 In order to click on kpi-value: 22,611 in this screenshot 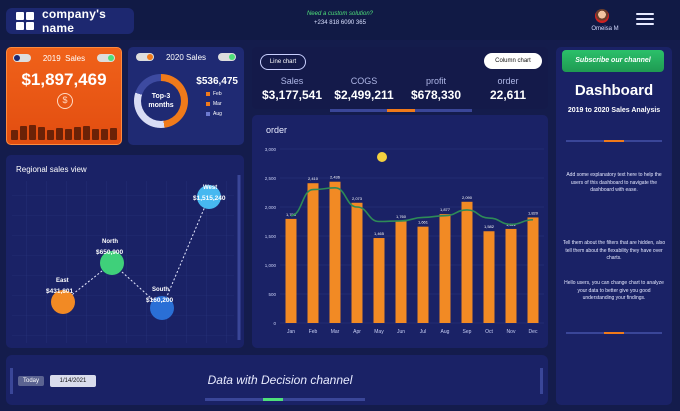, I will do `click(508, 95)`.